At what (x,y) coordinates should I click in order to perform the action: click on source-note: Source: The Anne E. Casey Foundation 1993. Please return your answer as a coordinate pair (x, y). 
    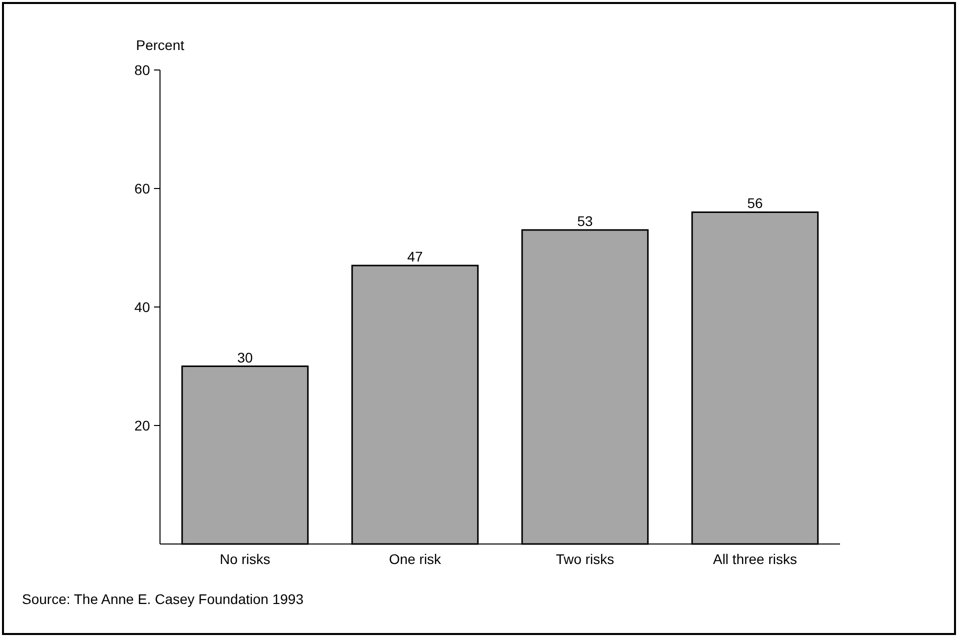
    Looking at the image, I should click on (163, 599).